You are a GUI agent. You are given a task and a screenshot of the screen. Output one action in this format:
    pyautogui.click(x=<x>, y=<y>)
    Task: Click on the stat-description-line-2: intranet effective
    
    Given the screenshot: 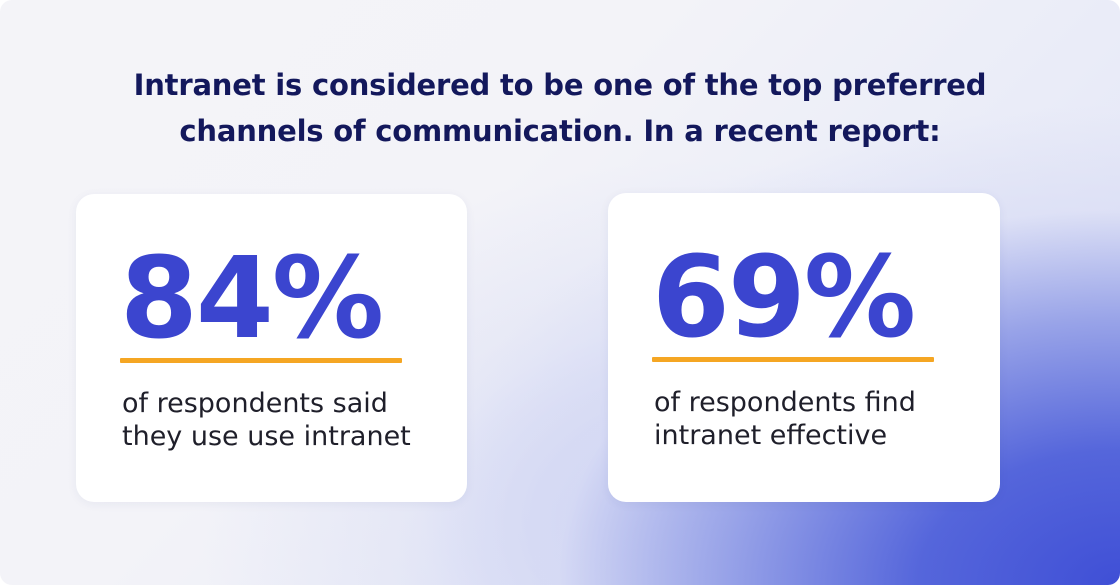 What is the action you would take?
    pyautogui.click(x=771, y=435)
    